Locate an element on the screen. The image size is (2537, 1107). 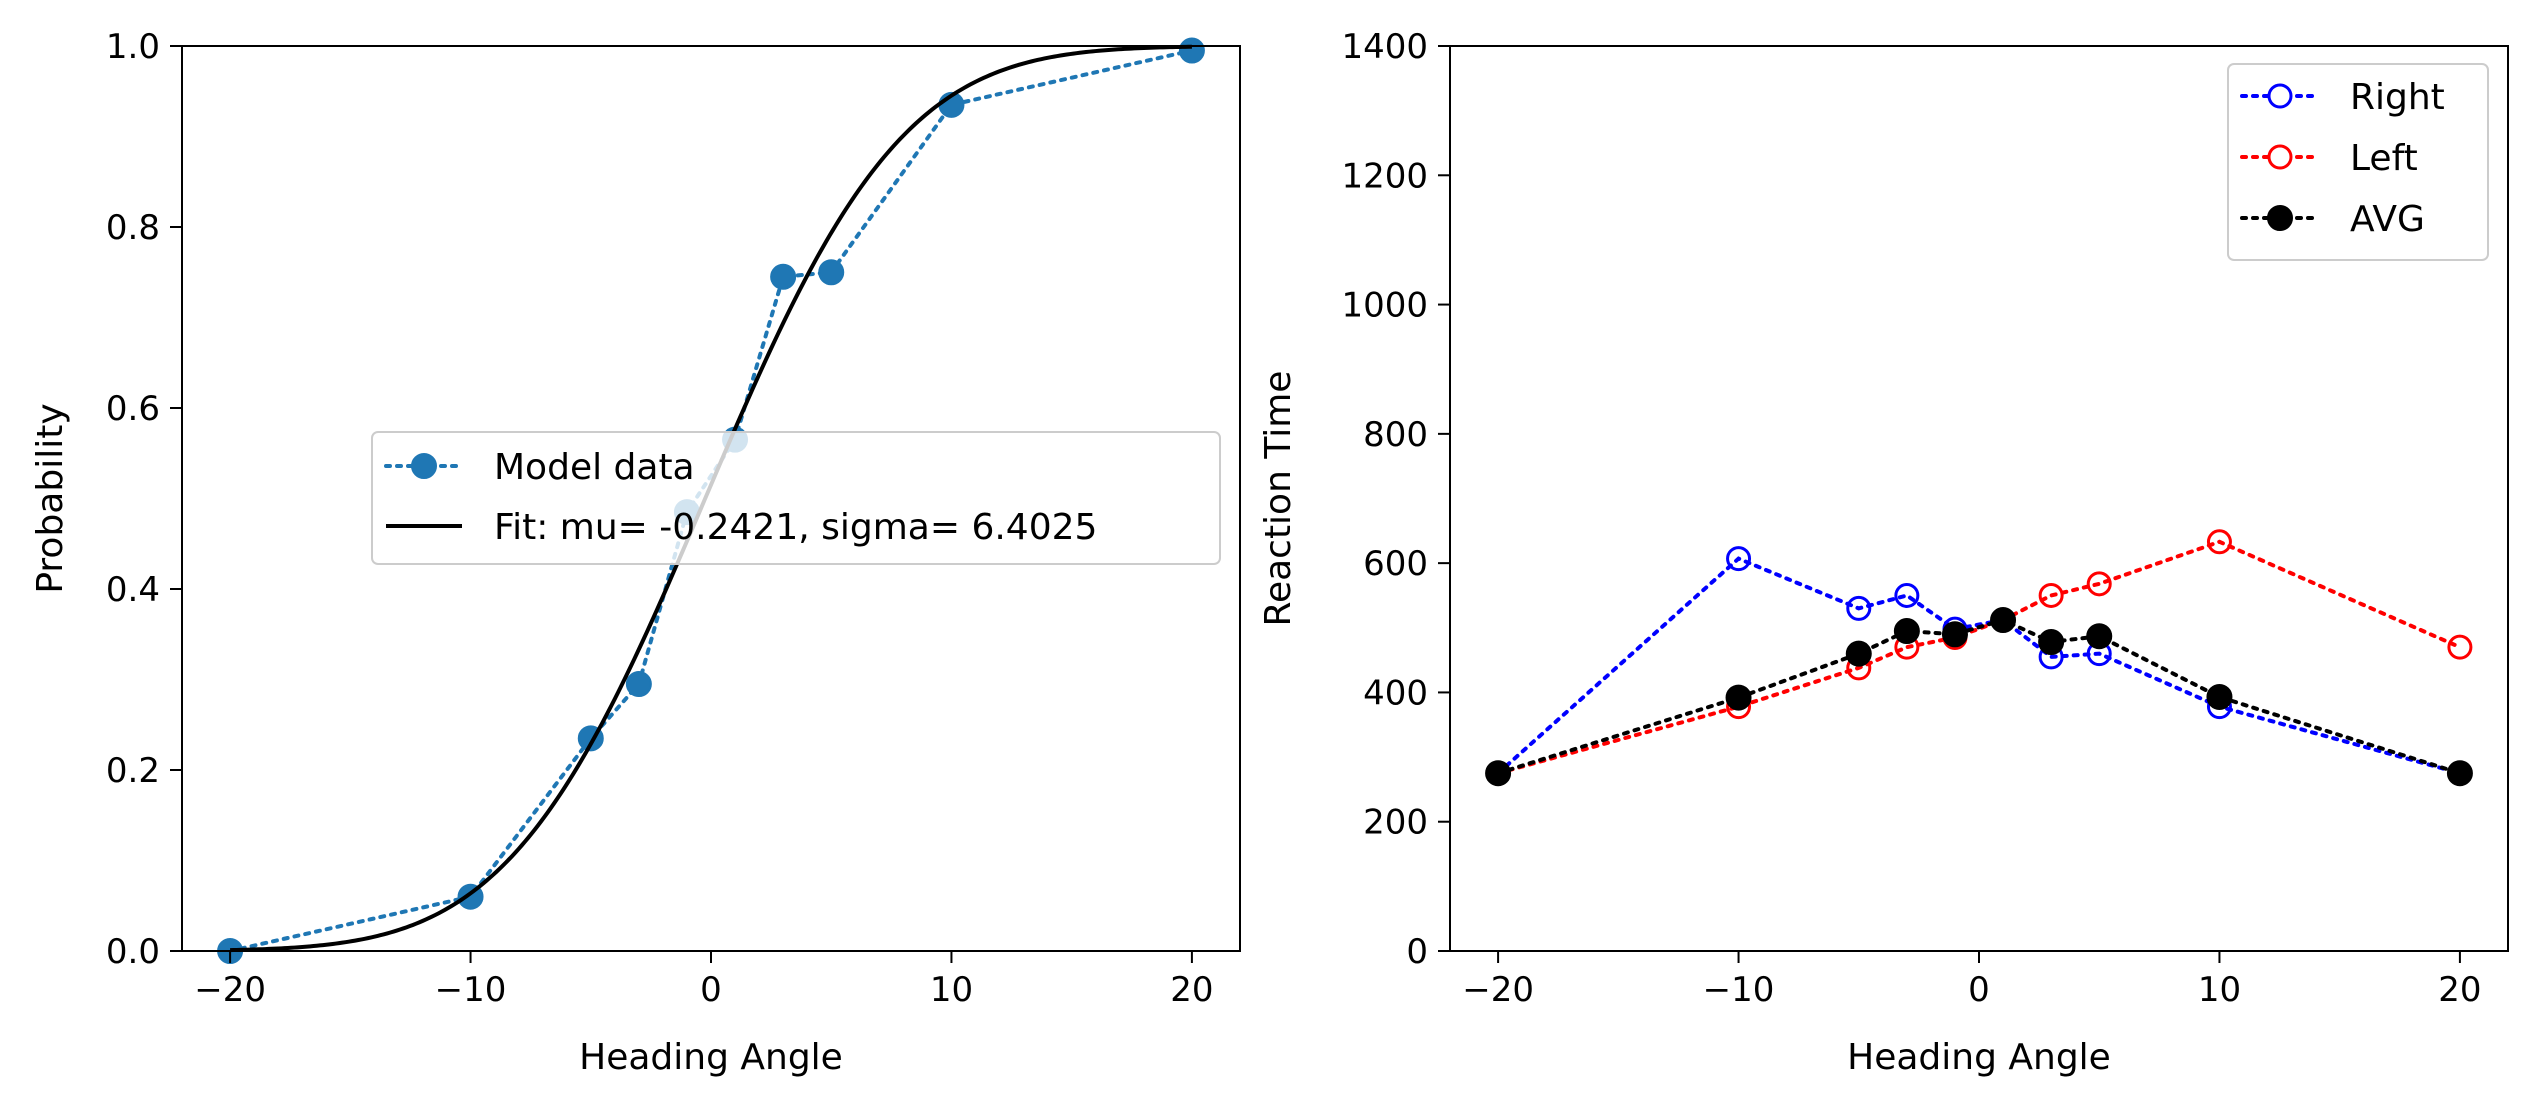
legend-entry-left: Left is located at coordinates (2329, 158).